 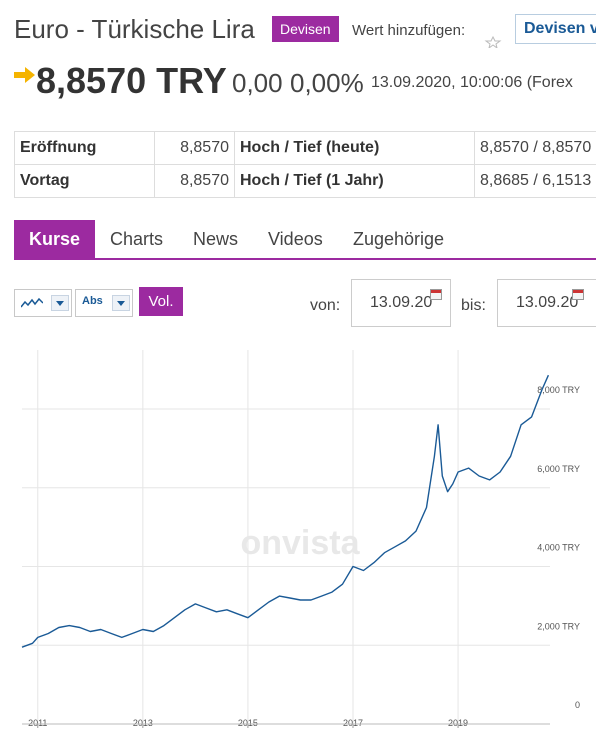 I want to click on category-badge: Devisen, so click(x=305, y=29).